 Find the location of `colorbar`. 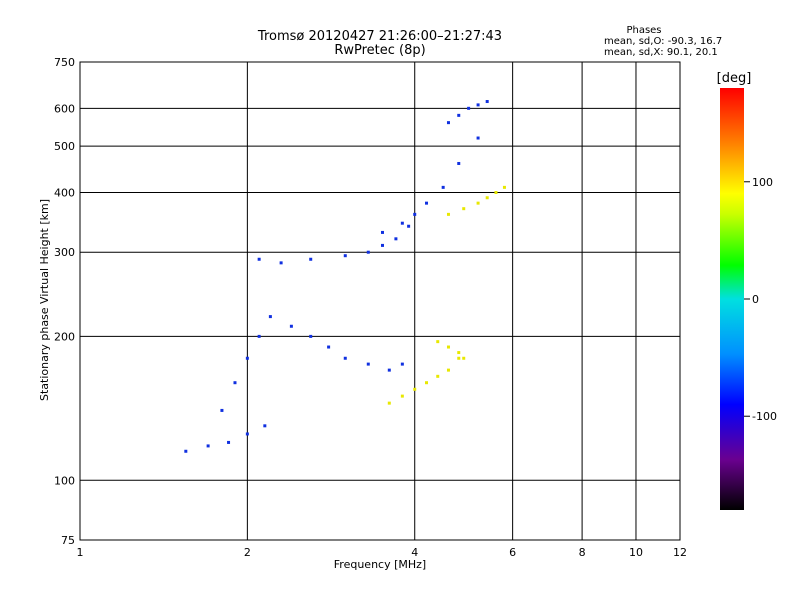

colorbar is located at coordinates (732, 299).